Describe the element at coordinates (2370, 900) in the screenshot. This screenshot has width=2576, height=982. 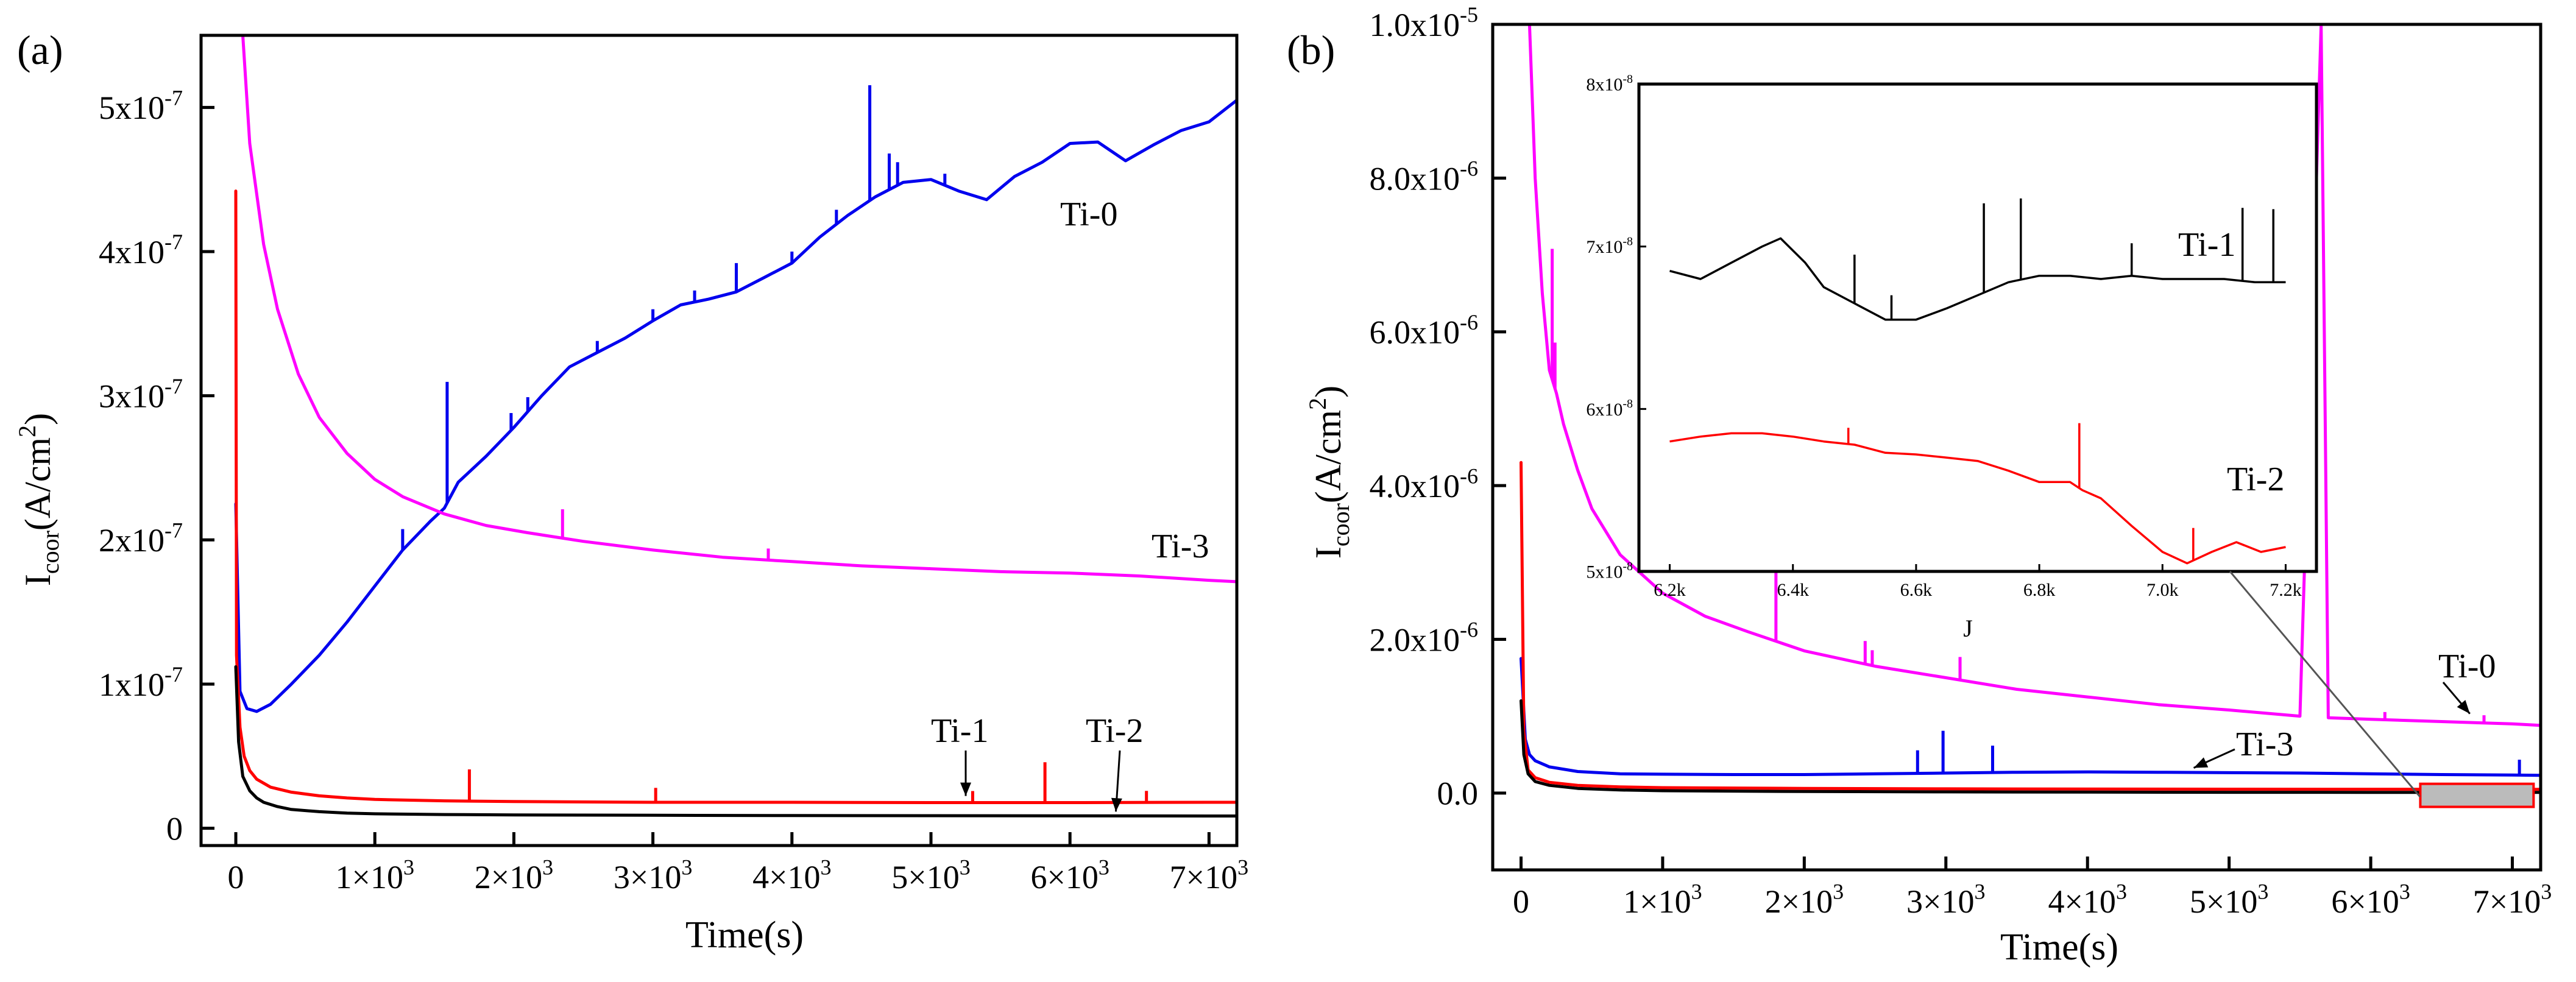
I see `panel-b-x-tick-label: 6×10³` at that location.